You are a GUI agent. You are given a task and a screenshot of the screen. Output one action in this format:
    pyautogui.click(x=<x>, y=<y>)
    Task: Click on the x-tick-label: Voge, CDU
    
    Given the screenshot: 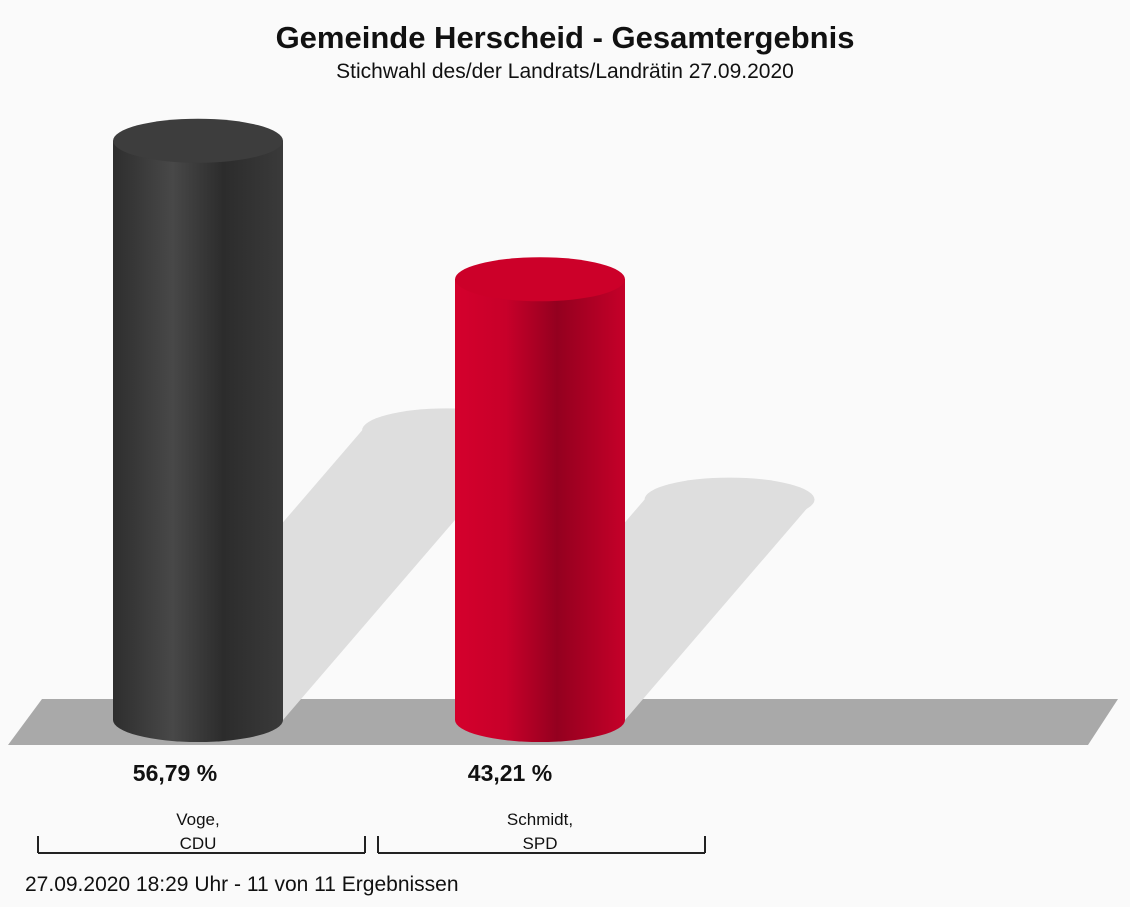 What is the action you would take?
    pyautogui.click(x=198, y=831)
    